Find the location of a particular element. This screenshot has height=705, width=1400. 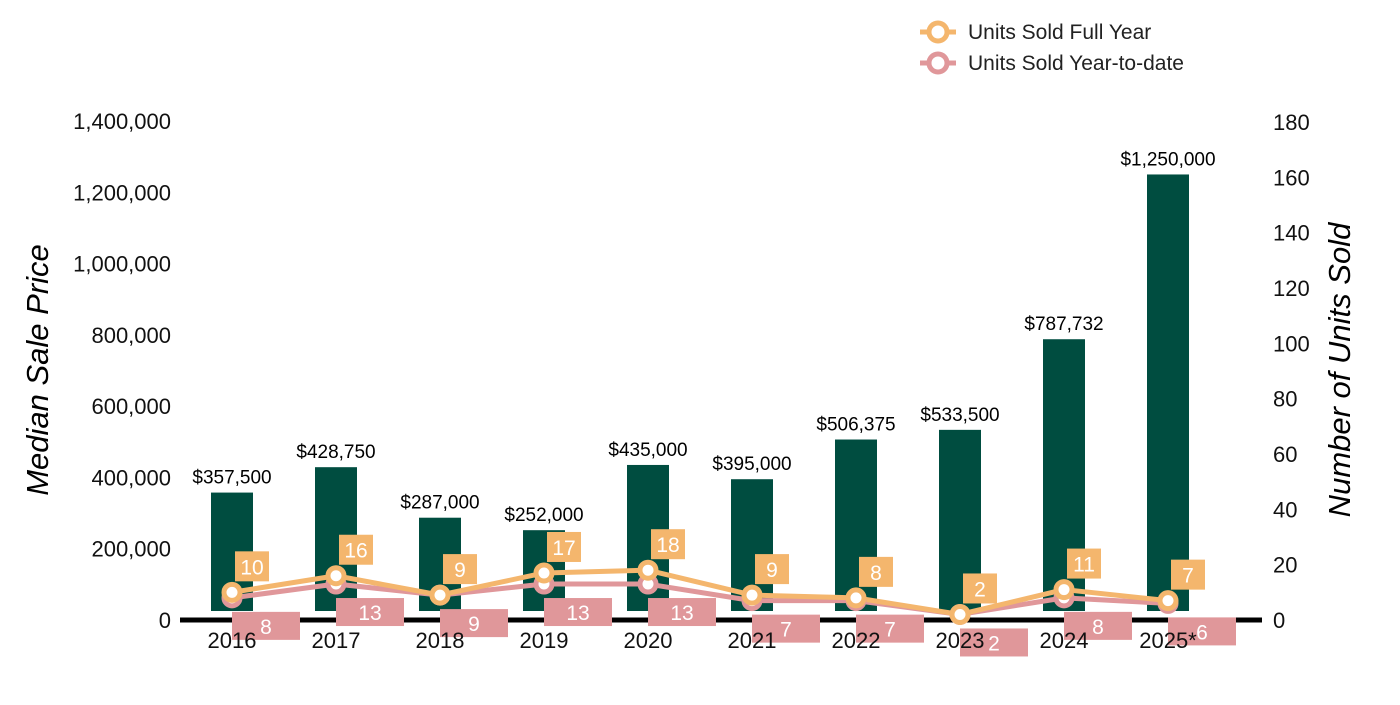

y-left-tick-label: 400,000 is located at coordinates (131, 477).